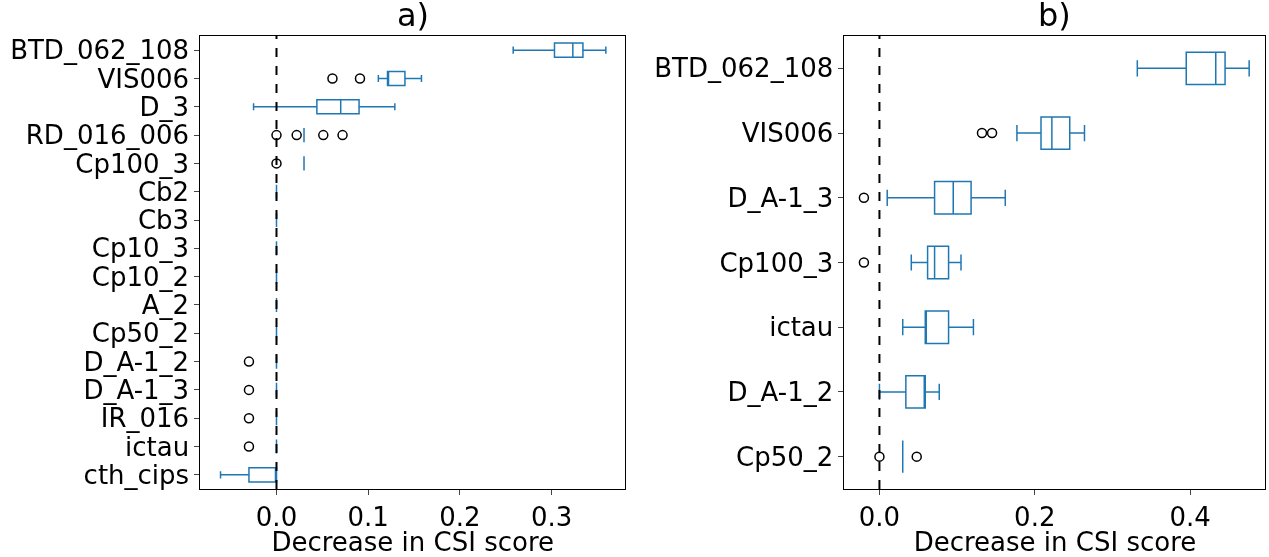 Image resolution: width=1269 pixels, height=557 pixels. Describe the element at coordinates (787, 133) in the screenshot. I see `y-tick-label: VIS006` at that location.